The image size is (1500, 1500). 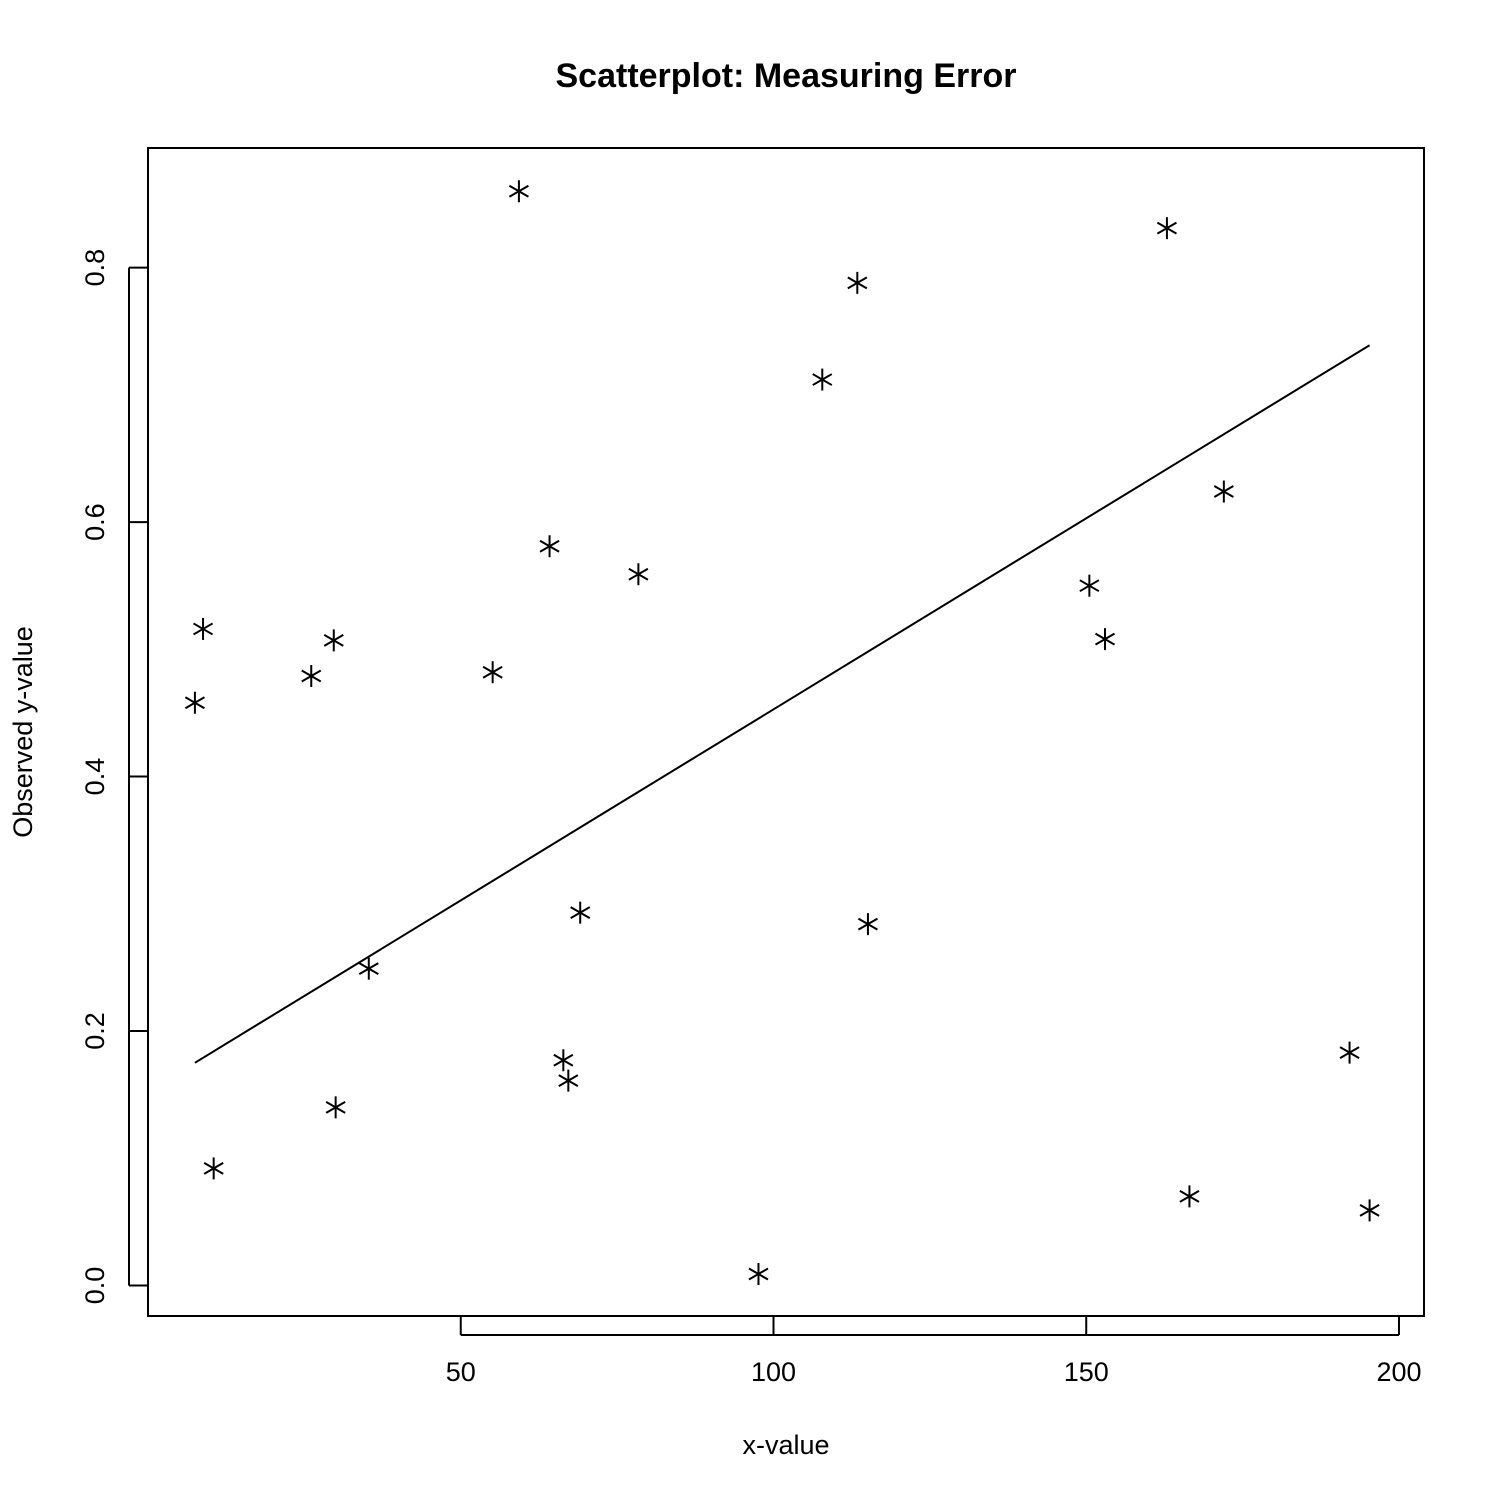 What do you see at coordinates (461, 1372) in the screenshot?
I see `x-tick-label: 50` at bounding box center [461, 1372].